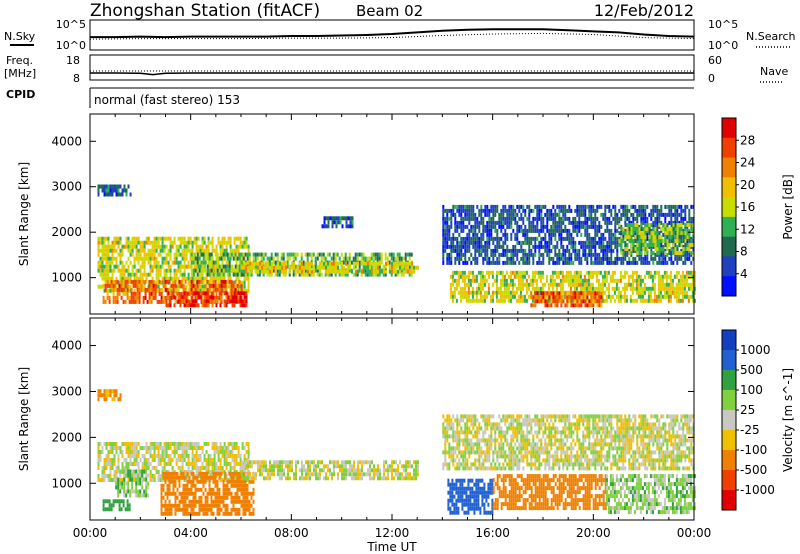  Describe the element at coordinates (392, 33) in the screenshot. I see `nsky-series` at that location.